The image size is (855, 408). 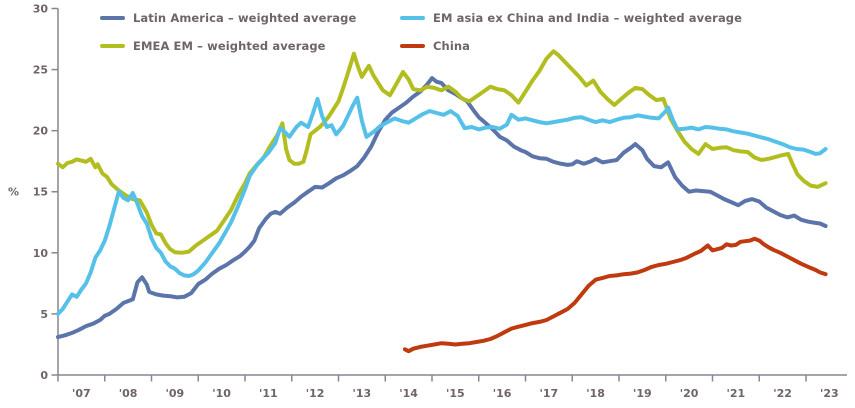 I want to click on series-line-china, so click(x=615, y=295).